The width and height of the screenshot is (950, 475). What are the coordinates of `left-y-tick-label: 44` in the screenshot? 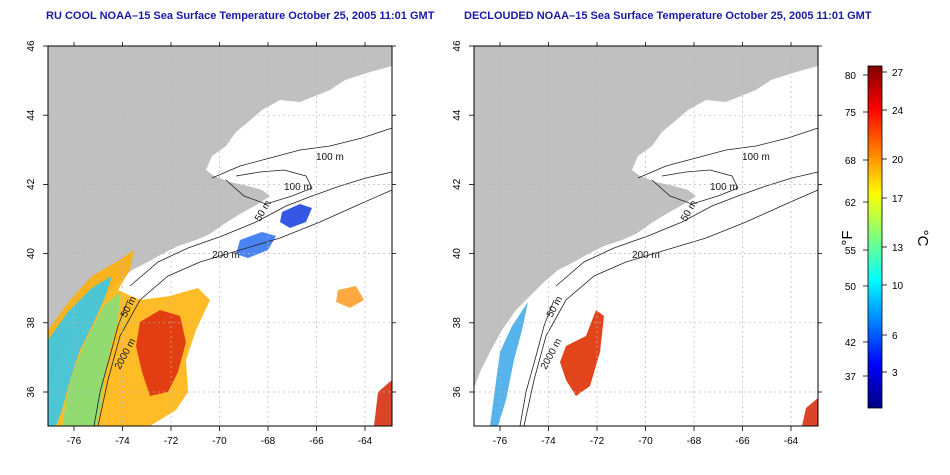 It's located at (31, 115).